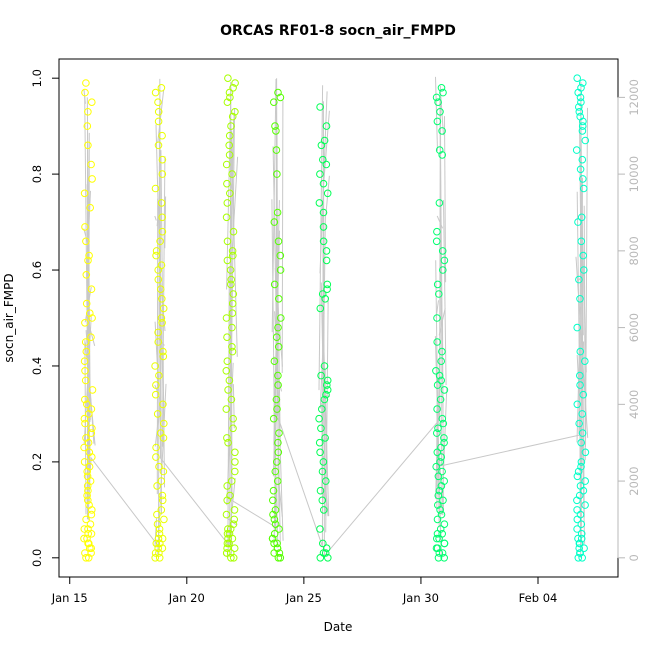  What do you see at coordinates (69, 598) in the screenshot?
I see `x-tick-label: Jan 15` at bounding box center [69, 598].